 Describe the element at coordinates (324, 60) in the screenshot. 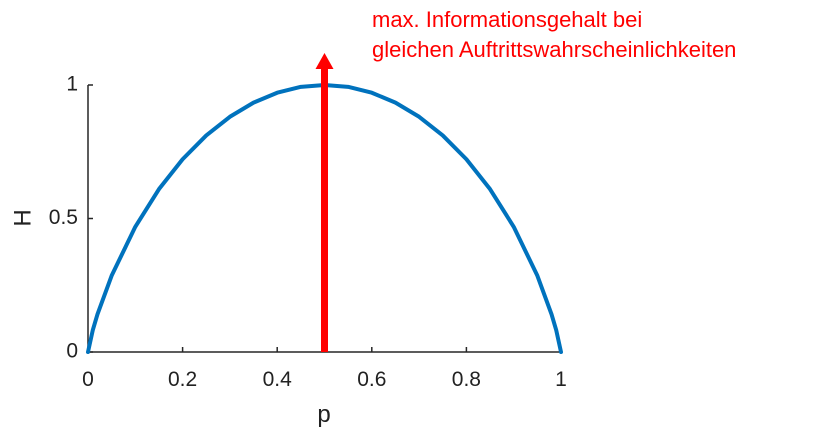

I see `arrow-head` at that location.